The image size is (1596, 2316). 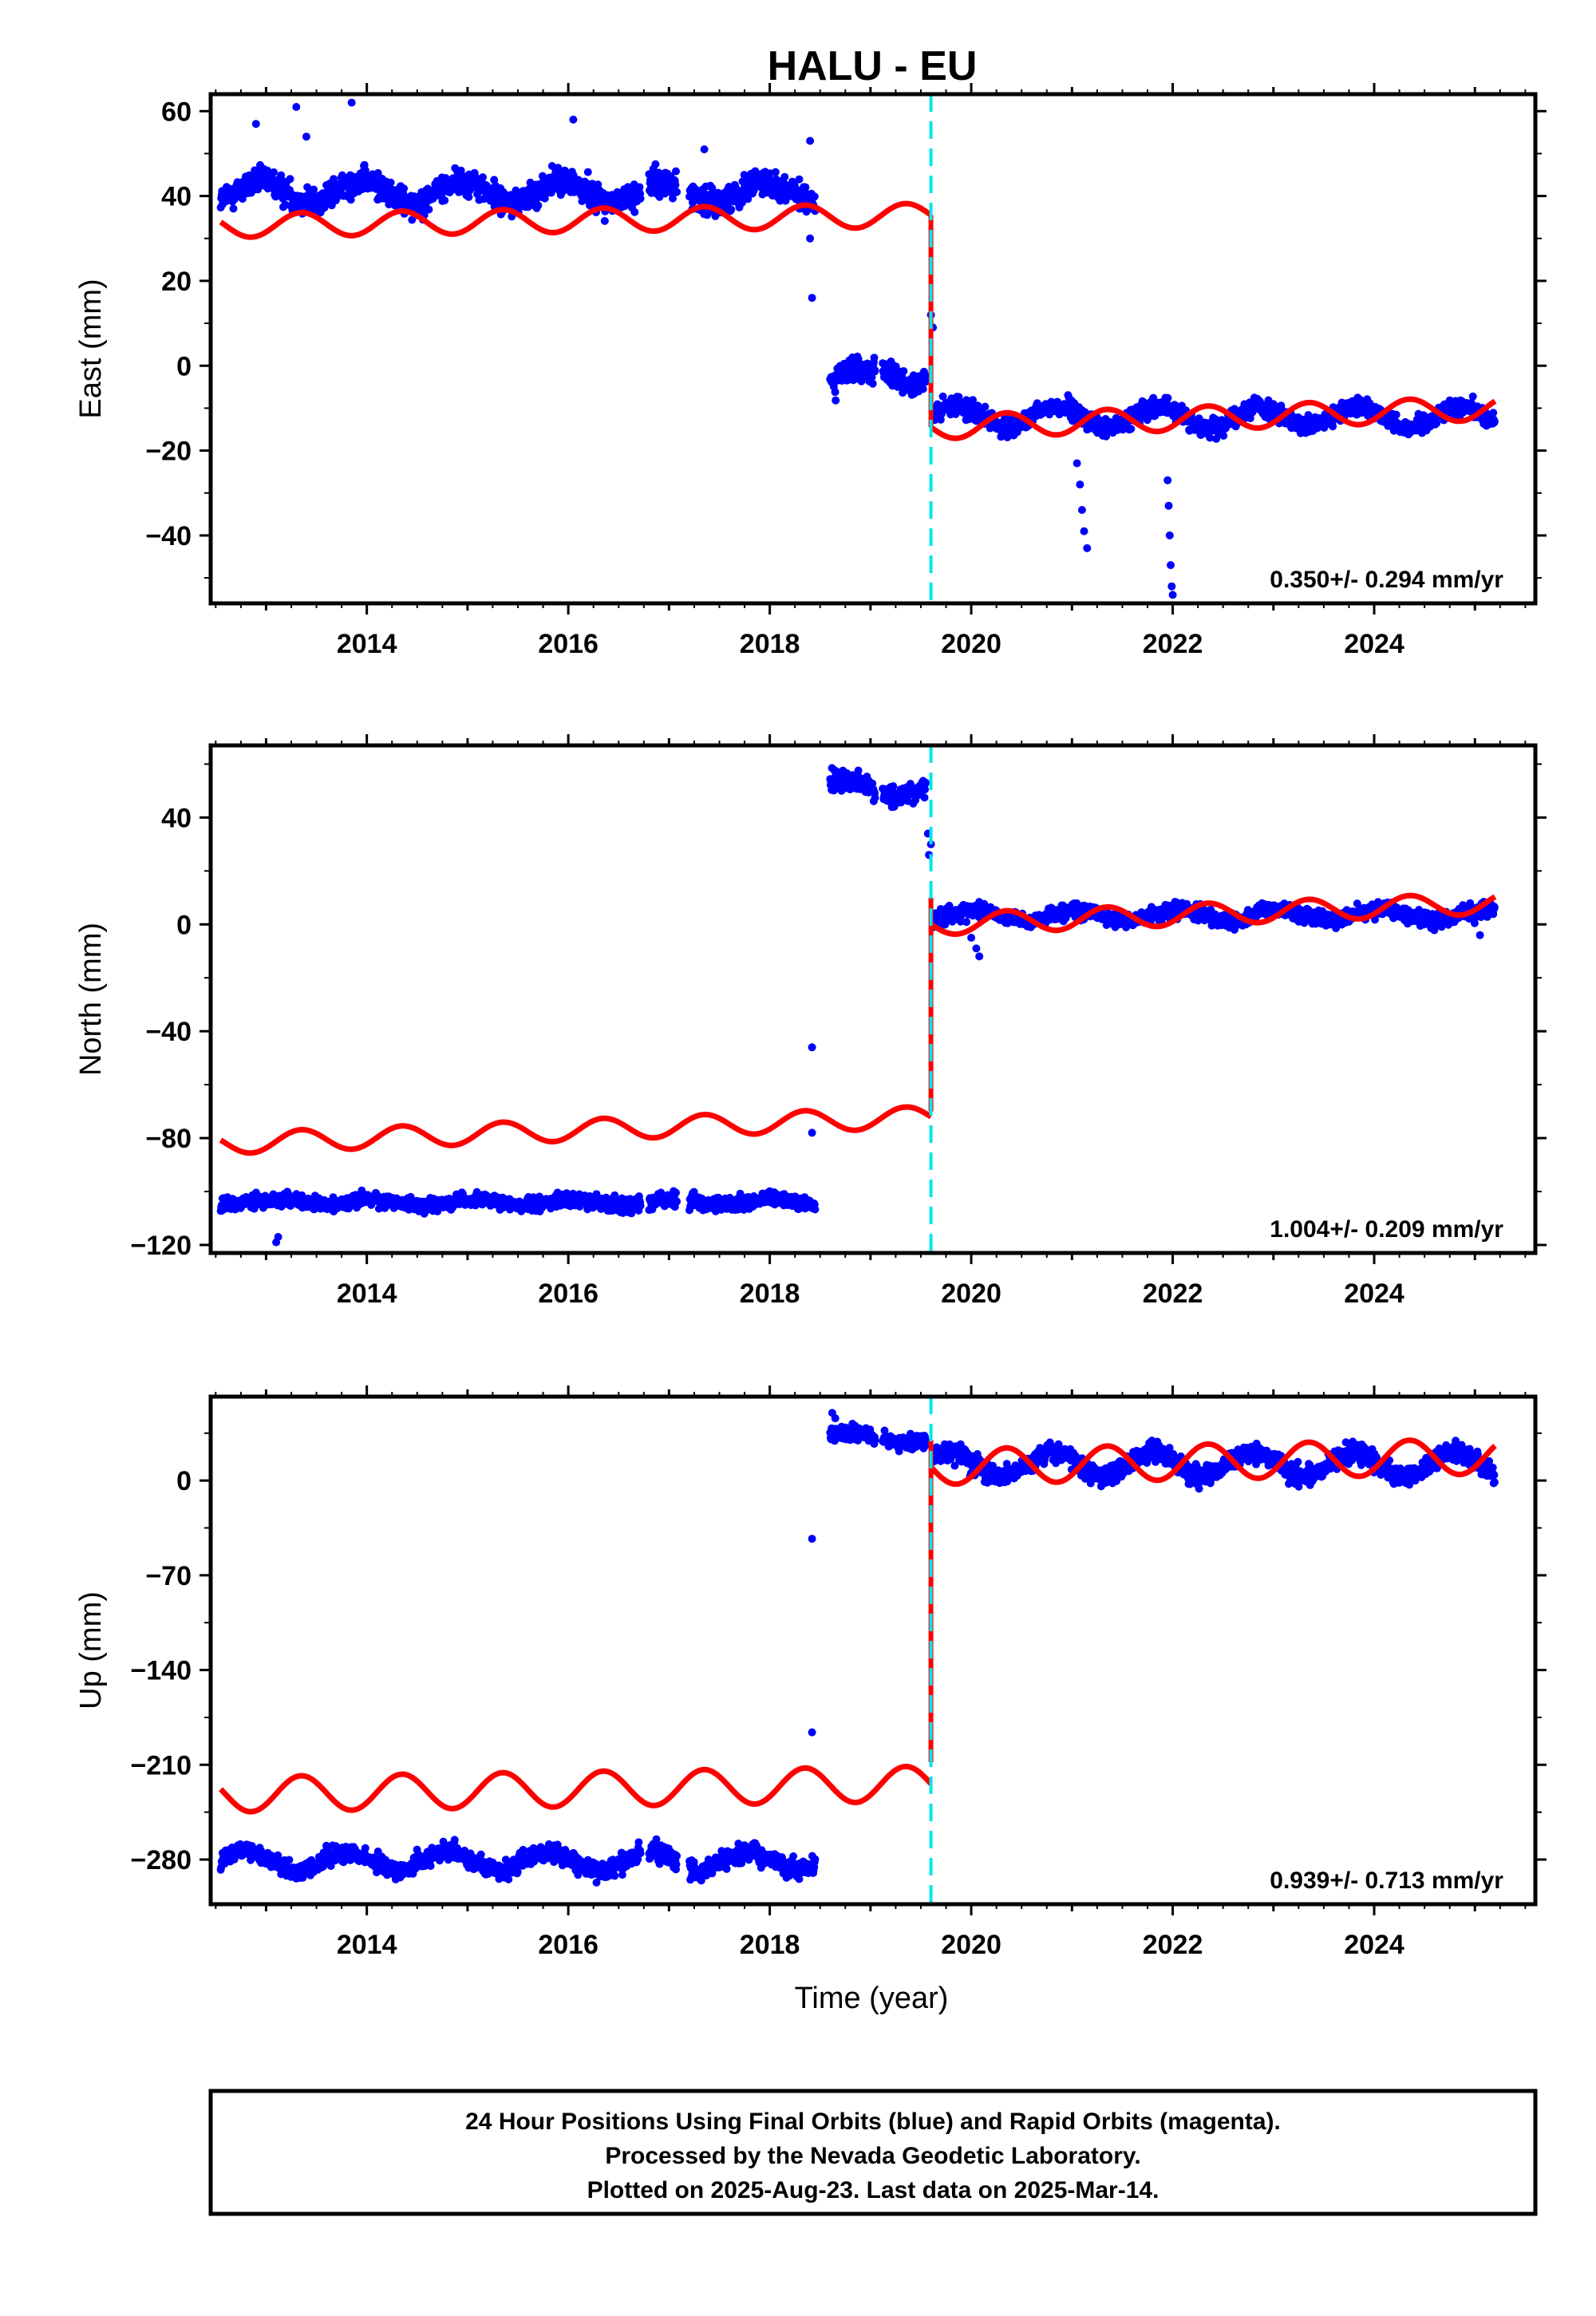 What do you see at coordinates (176, 112) in the screenshot?
I see `y-tick-label: 60` at bounding box center [176, 112].